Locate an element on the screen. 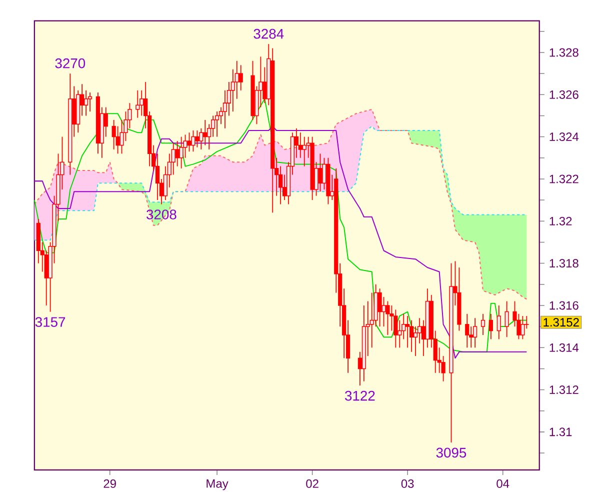 The height and width of the screenshot is (492, 600). annotation: 3208 is located at coordinates (161, 215).